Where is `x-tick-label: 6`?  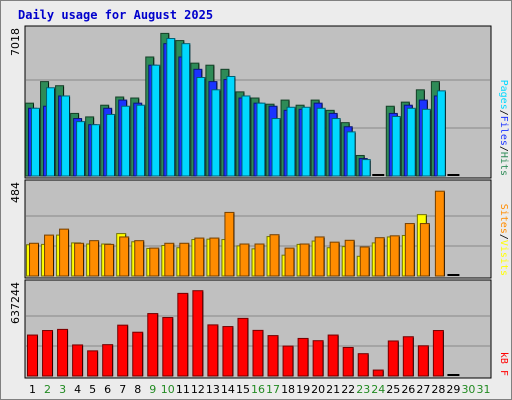 x-tick-label: 6 is located at coordinates (107, 389).